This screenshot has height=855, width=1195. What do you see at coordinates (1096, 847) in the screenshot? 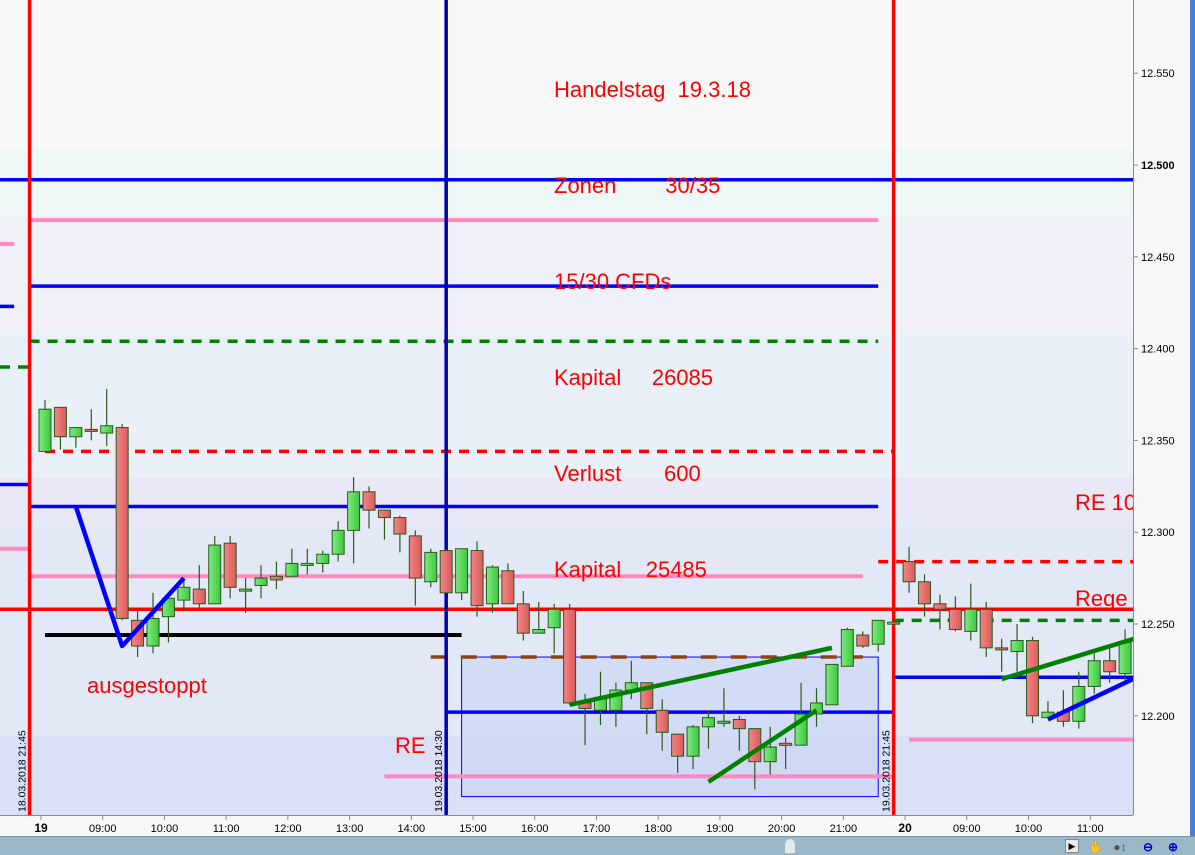
I see `hand-icon: ✋` at bounding box center [1096, 847].